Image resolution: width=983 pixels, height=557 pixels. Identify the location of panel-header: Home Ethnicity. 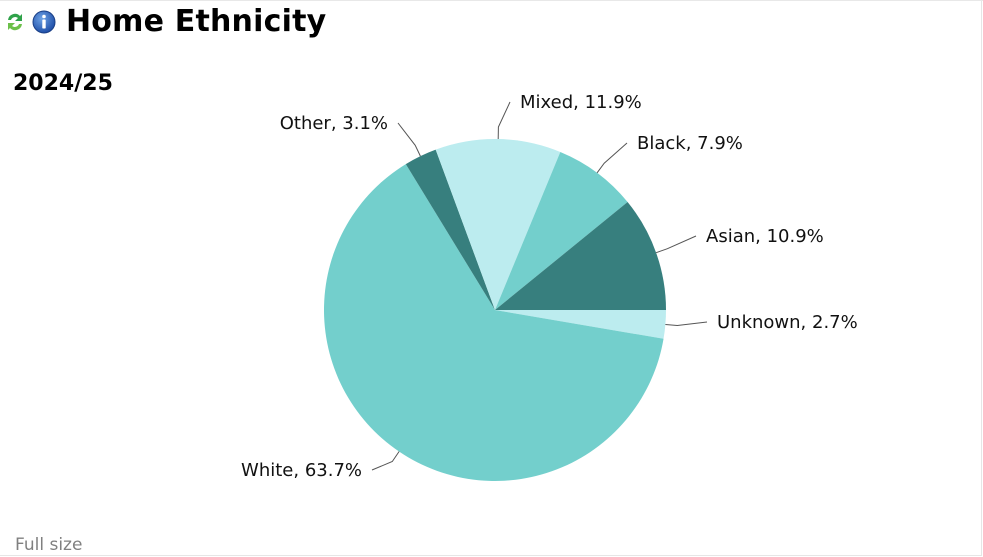
(165, 22).